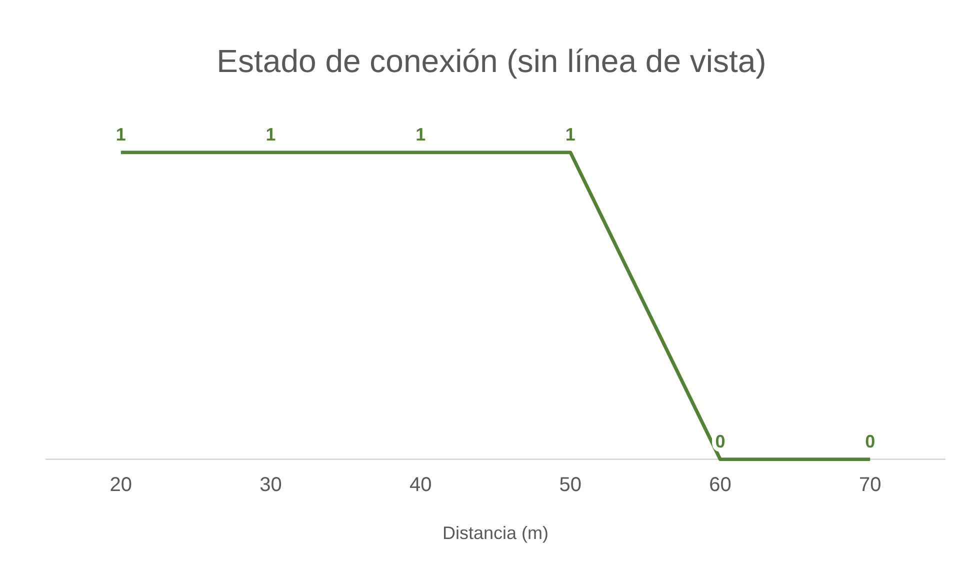 Image resolution: width=975 pixels, height=569 pixels. Describe the element at coordinates (491, 61) in the screenshot. I see `chart-title: Estado de conexión (sin línea de vista)` at that location.